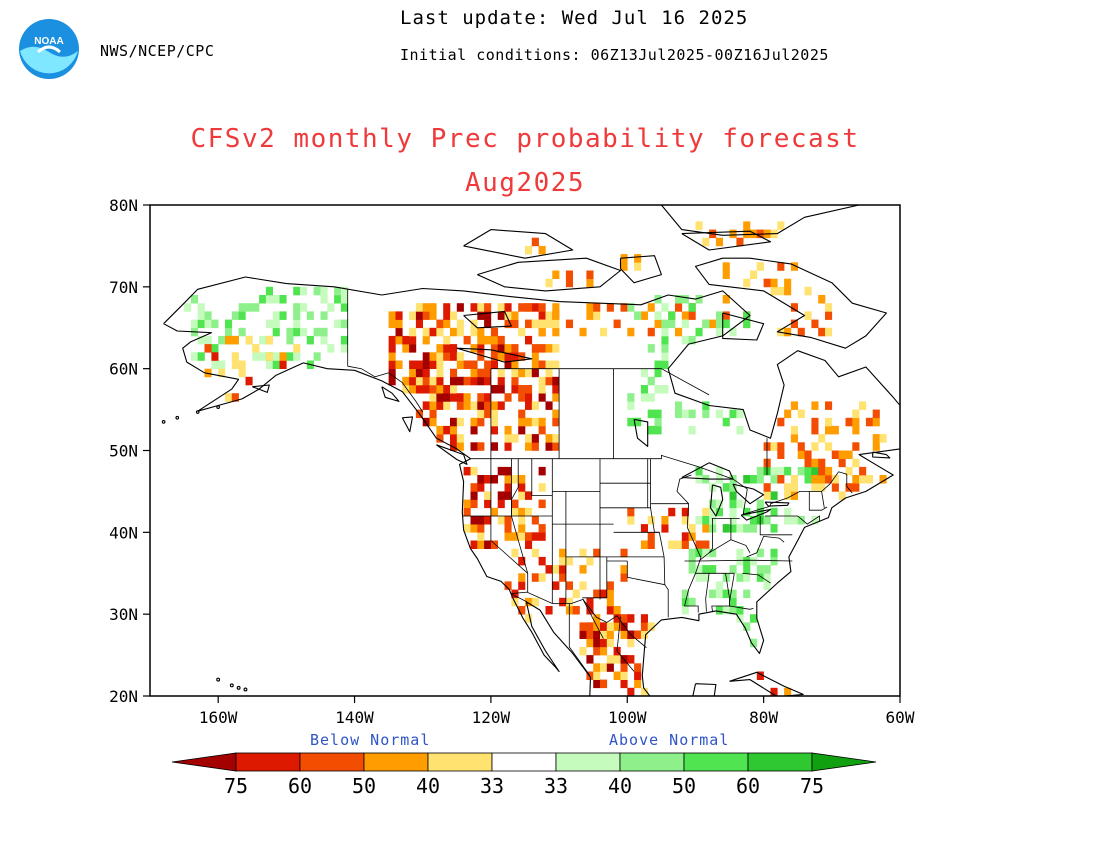  Describe the element at coordinates (588, 762) in the screenshot. I see `legend-swatch` at that location.